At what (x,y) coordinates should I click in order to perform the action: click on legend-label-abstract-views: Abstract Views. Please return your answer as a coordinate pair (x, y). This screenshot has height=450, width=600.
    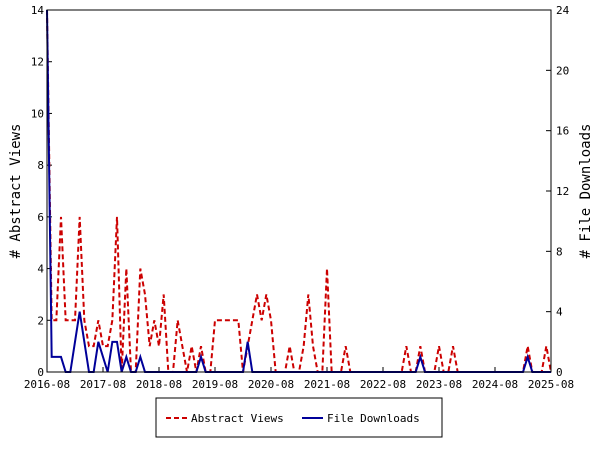
    Looking at the image, I should click on (237, 418).